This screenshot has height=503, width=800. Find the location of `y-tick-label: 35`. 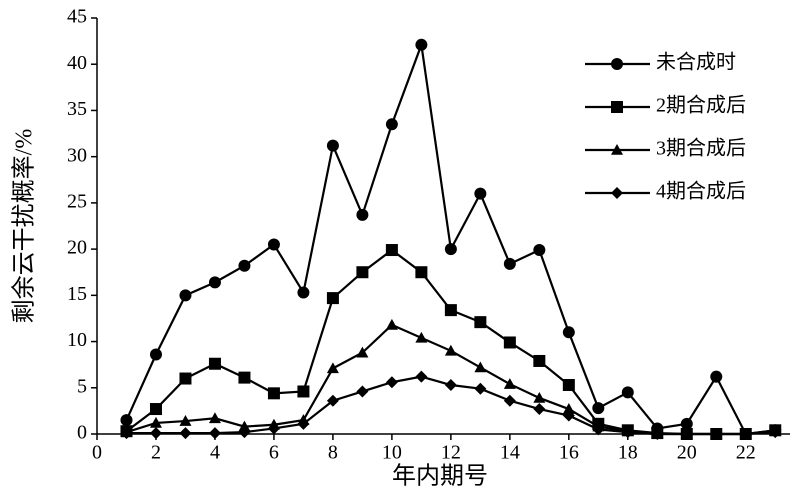

y-tick-label: 35 is located at coordinates (77, 109).